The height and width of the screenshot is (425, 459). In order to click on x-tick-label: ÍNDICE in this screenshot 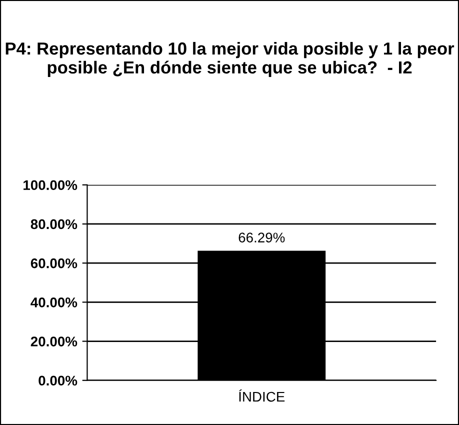, I will do `click(262, 396)`.